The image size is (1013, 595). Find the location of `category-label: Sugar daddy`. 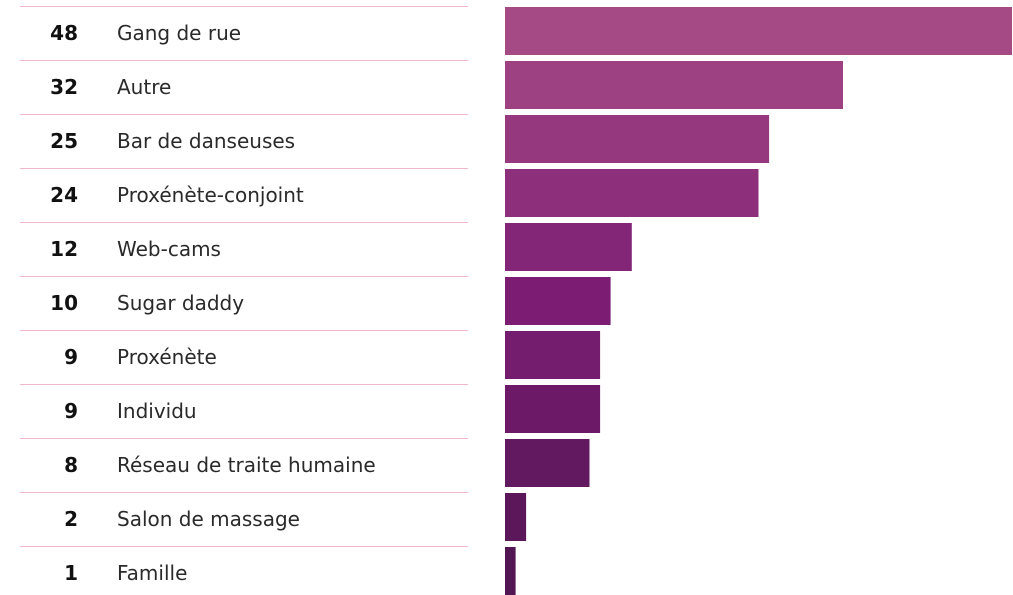

category-label: Sugar daddy is located at coordinates (180, 303).